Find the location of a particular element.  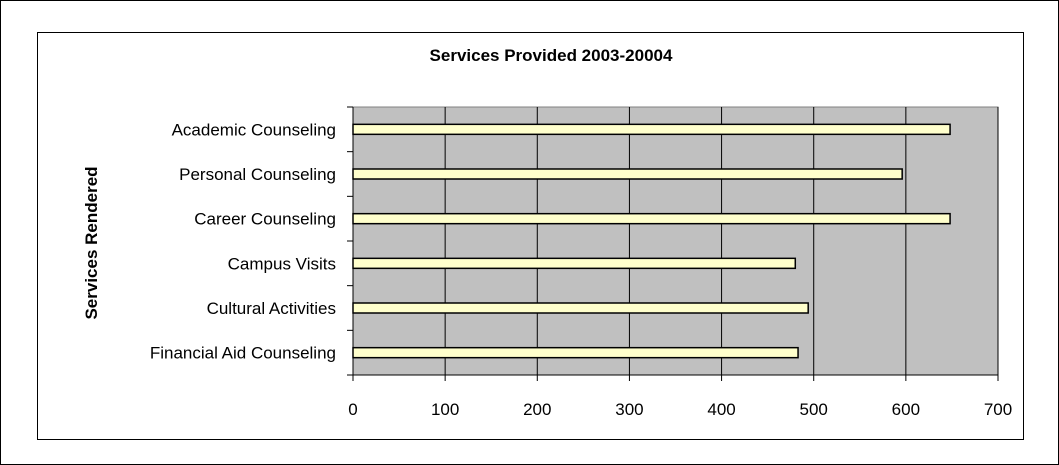

x-tick-label-3: 300 is located at coordinates (629, 409).